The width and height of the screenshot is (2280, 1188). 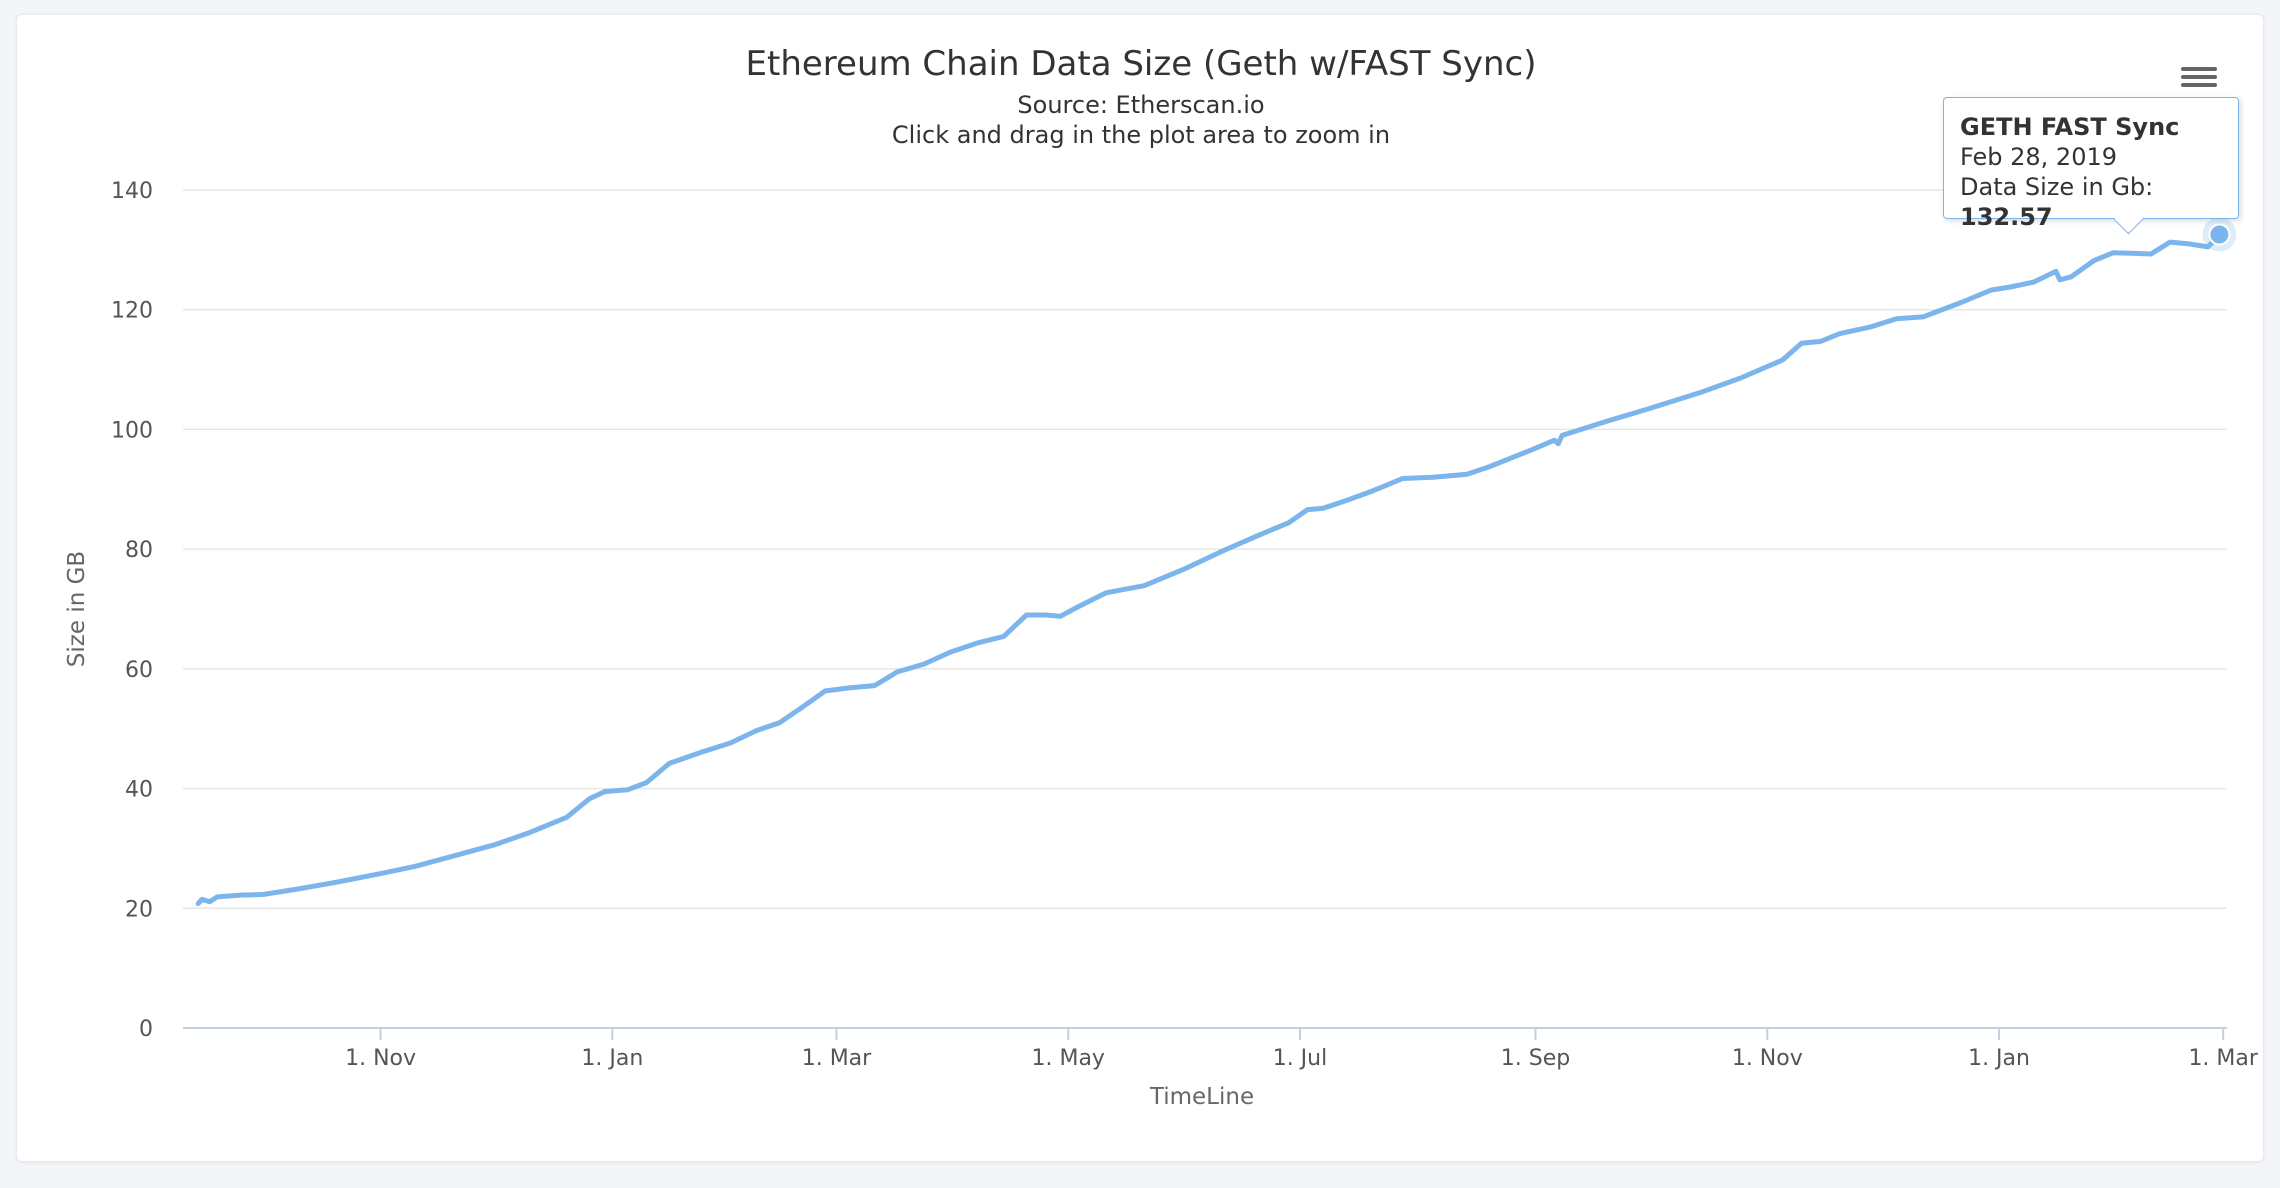 I want to click on x-axis-title: TimeLine, so click(x=1201, y=1097).